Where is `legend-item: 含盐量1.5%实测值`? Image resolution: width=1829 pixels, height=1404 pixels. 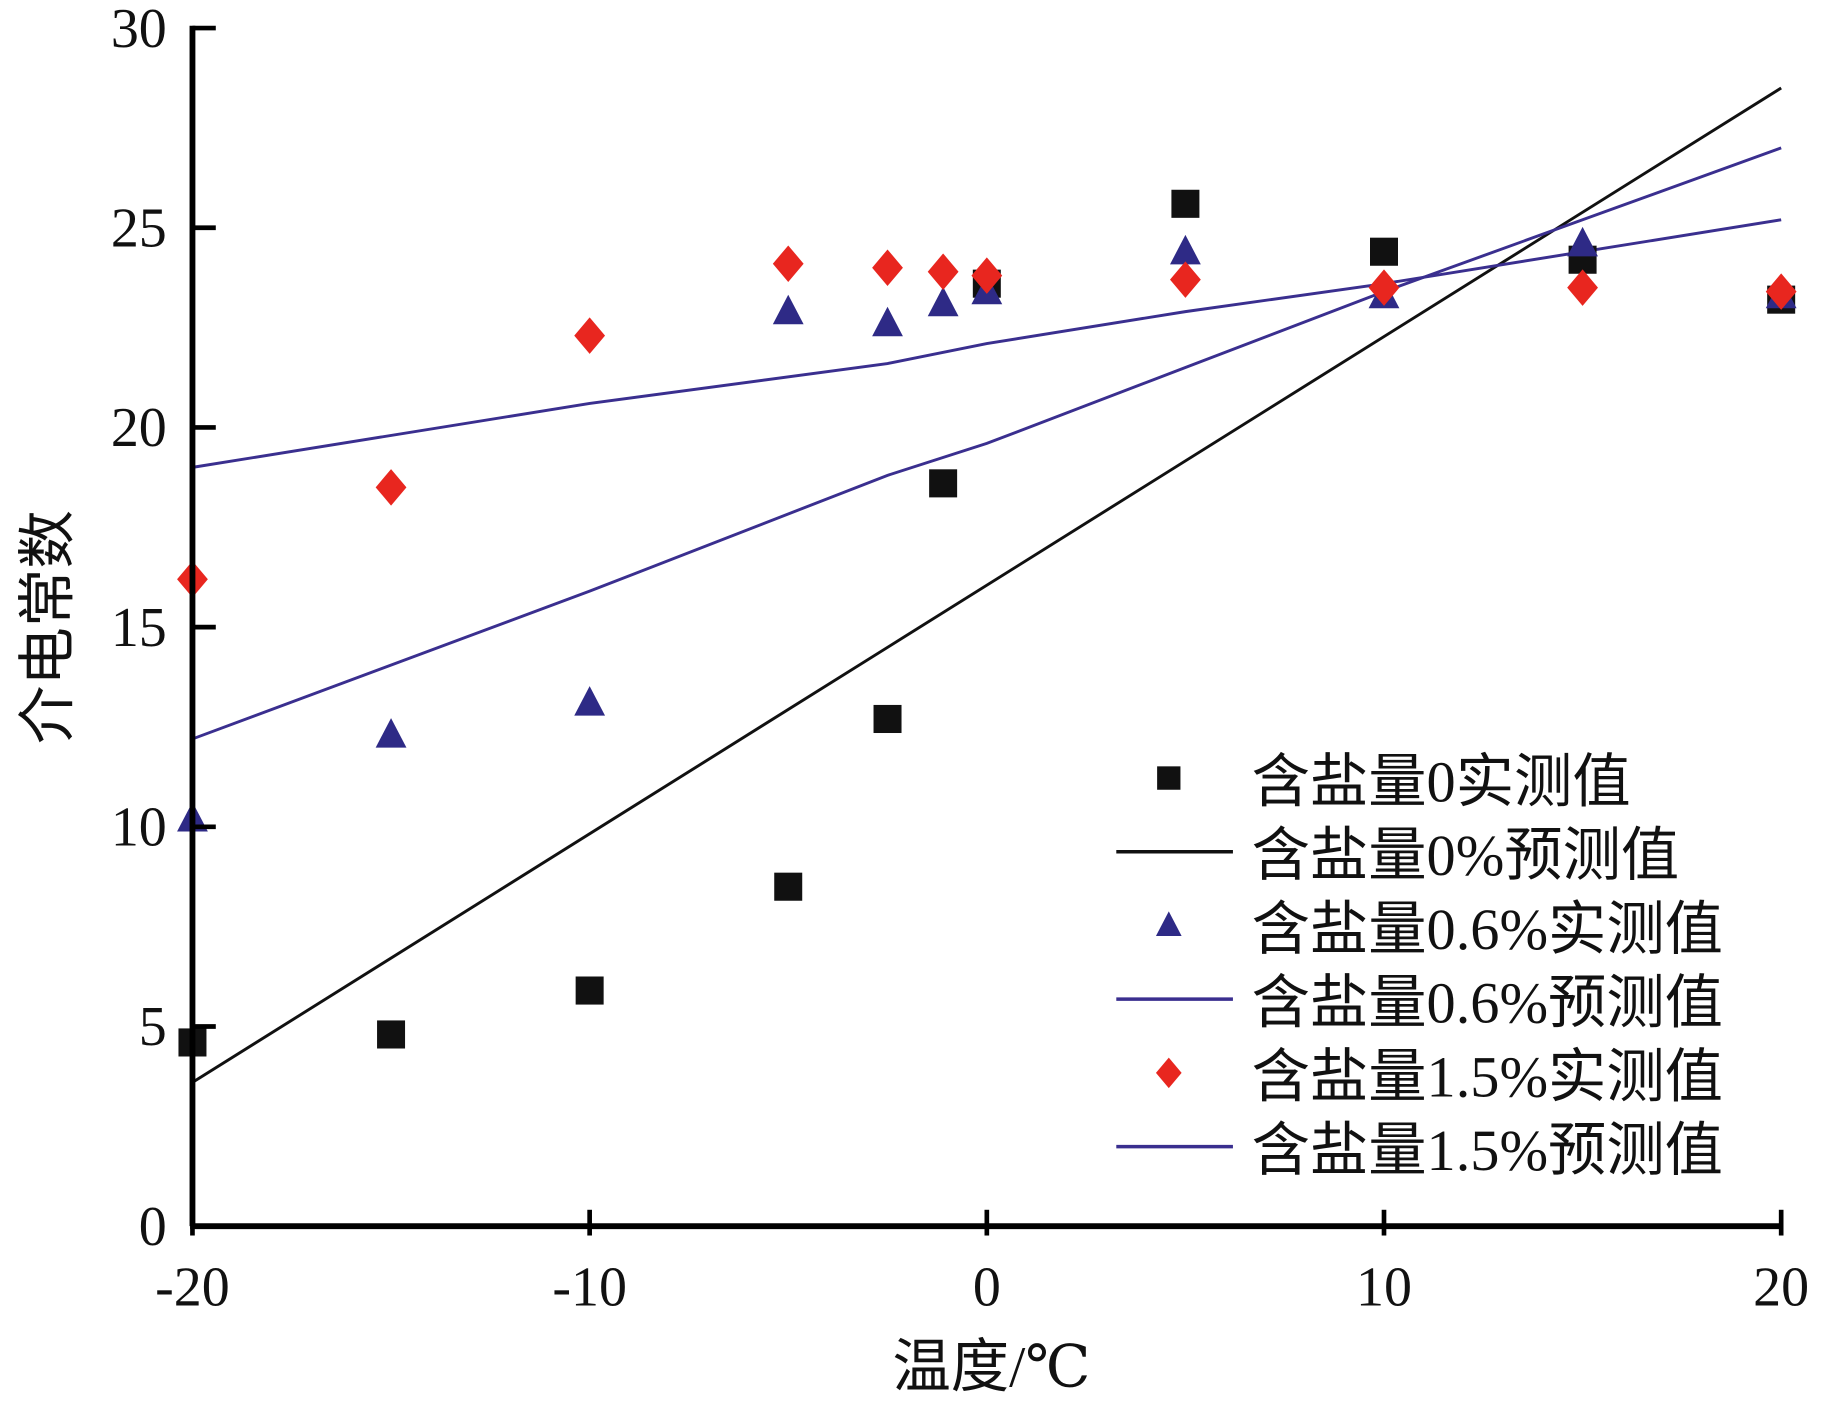 legend-item: 含盐量1.5%实测值 is located at coordinates (1439, 1076).